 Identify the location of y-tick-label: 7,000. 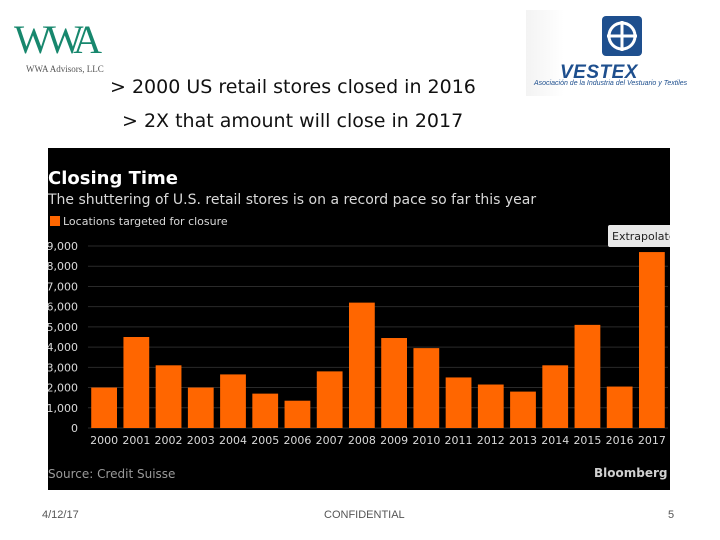
(63, 286).